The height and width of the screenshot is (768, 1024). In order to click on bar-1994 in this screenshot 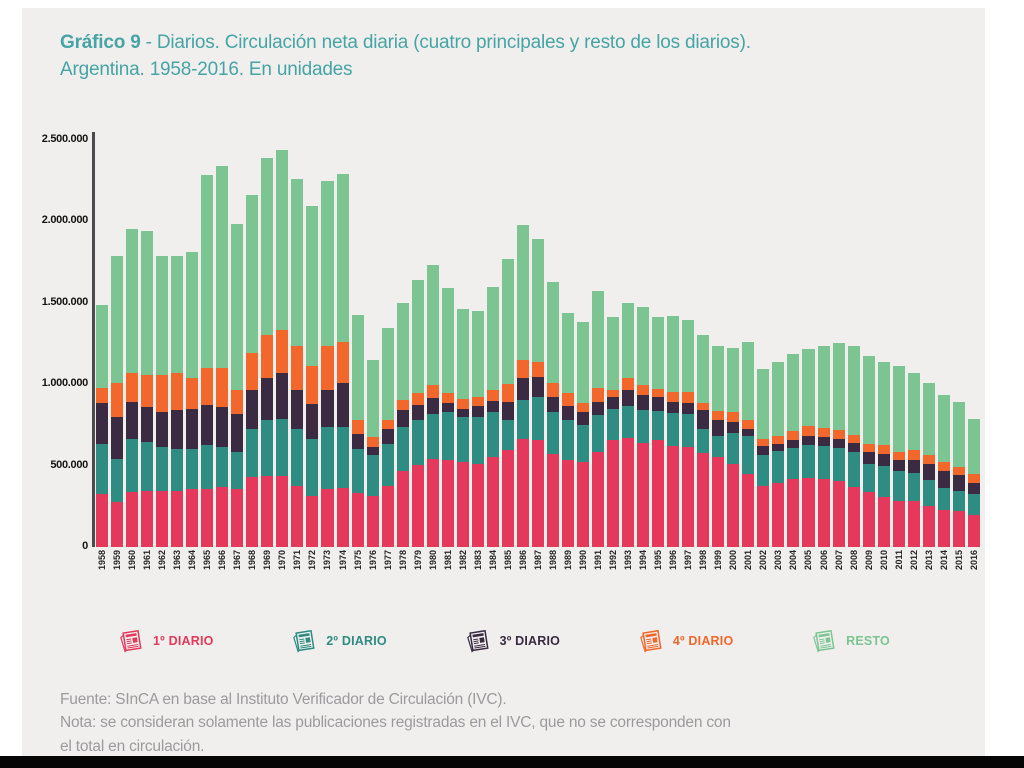, I will do `click(643, 426)`.